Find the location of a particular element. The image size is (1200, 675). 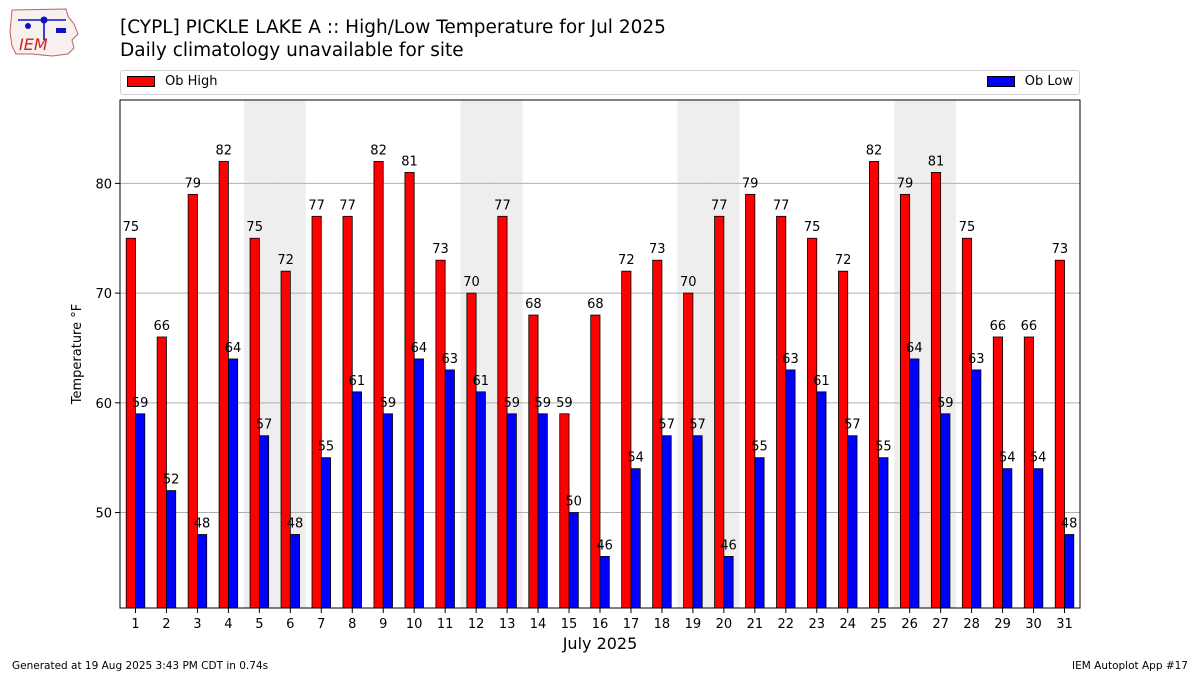

x-tick-label: 13 is located at coordinates (507, 624).